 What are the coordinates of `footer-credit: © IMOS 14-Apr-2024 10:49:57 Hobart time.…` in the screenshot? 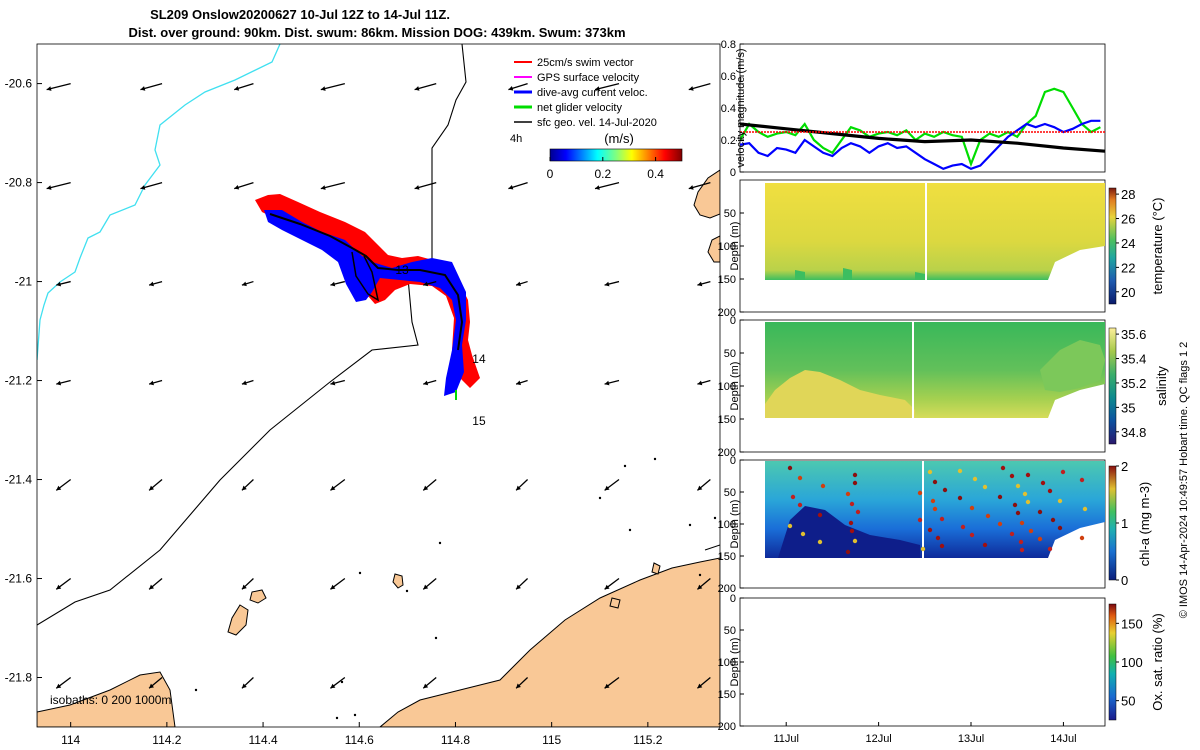 It's located at (1184, 480).